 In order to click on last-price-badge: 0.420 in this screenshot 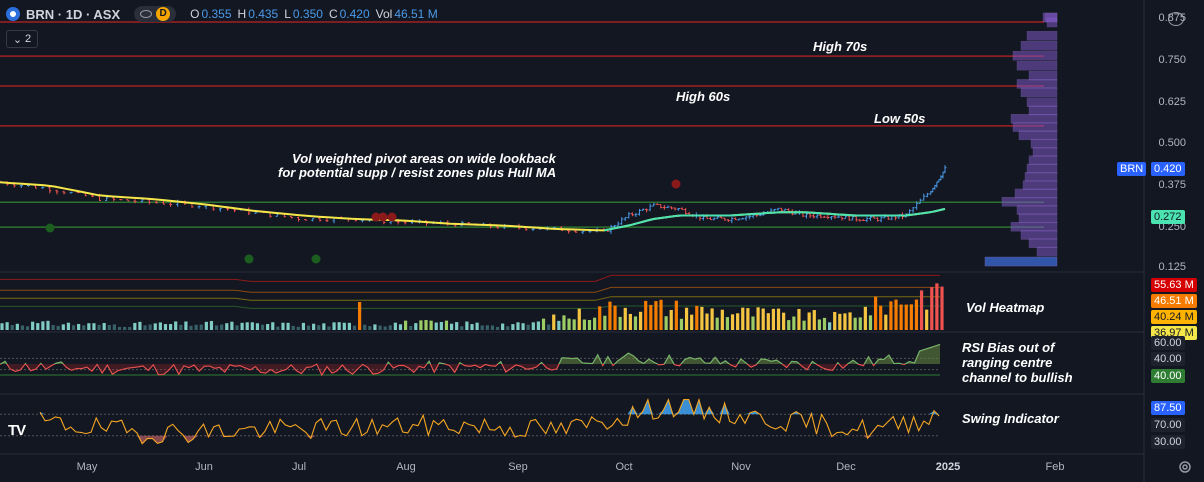, I will do `click(1168, 169)`.